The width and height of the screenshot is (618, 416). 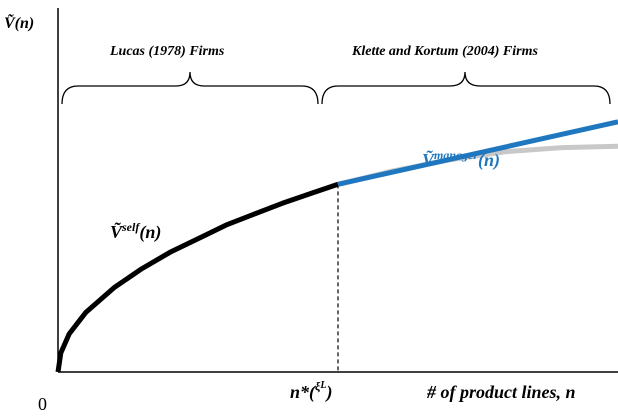 What do you see at coordinates (190, 88) in the screenshot?
I see `region-brace-lucas` at bounding box center [190, 88].